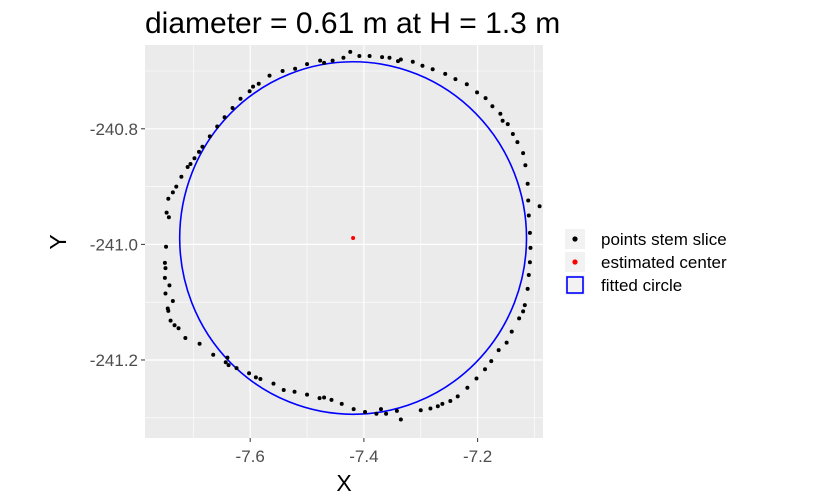 This screenshot has height=503, width=814. What do you see at coordinates (477, 456) in the screenshot?
I see `x-tick-label: -7.2` at bounding box center [477, 456].